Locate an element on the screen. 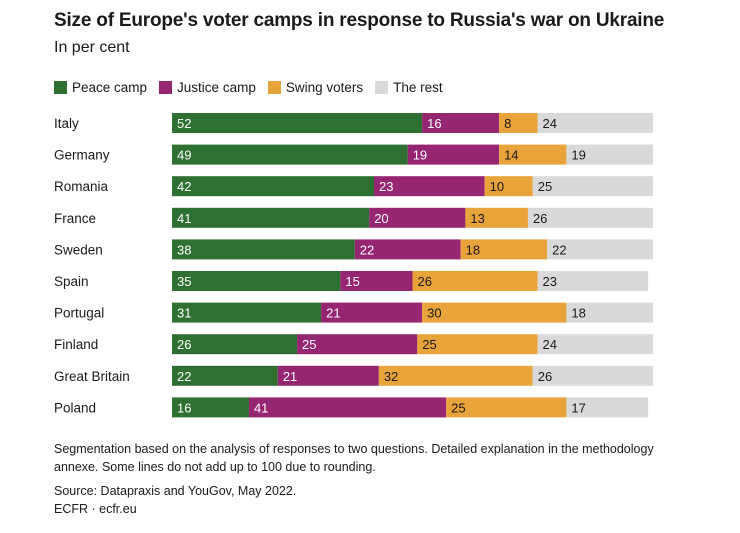  value-label-justice-camp-poland: 41 is located at coordinates (261, 407).